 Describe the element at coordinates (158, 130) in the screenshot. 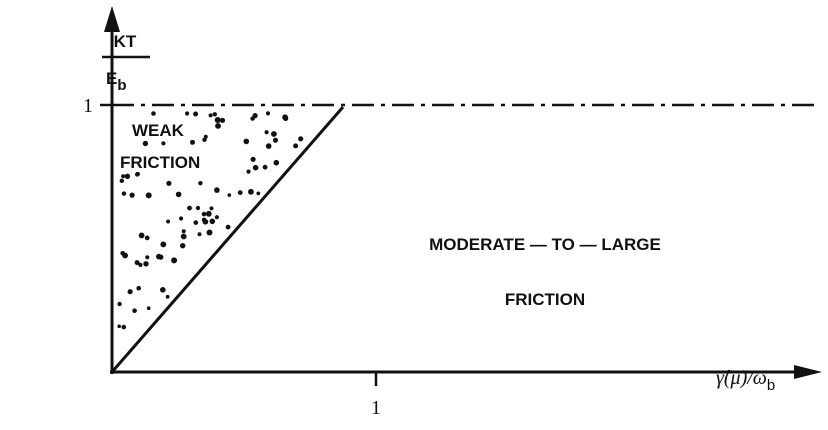

I see `weak-region-line-1: WEAK` at that location.